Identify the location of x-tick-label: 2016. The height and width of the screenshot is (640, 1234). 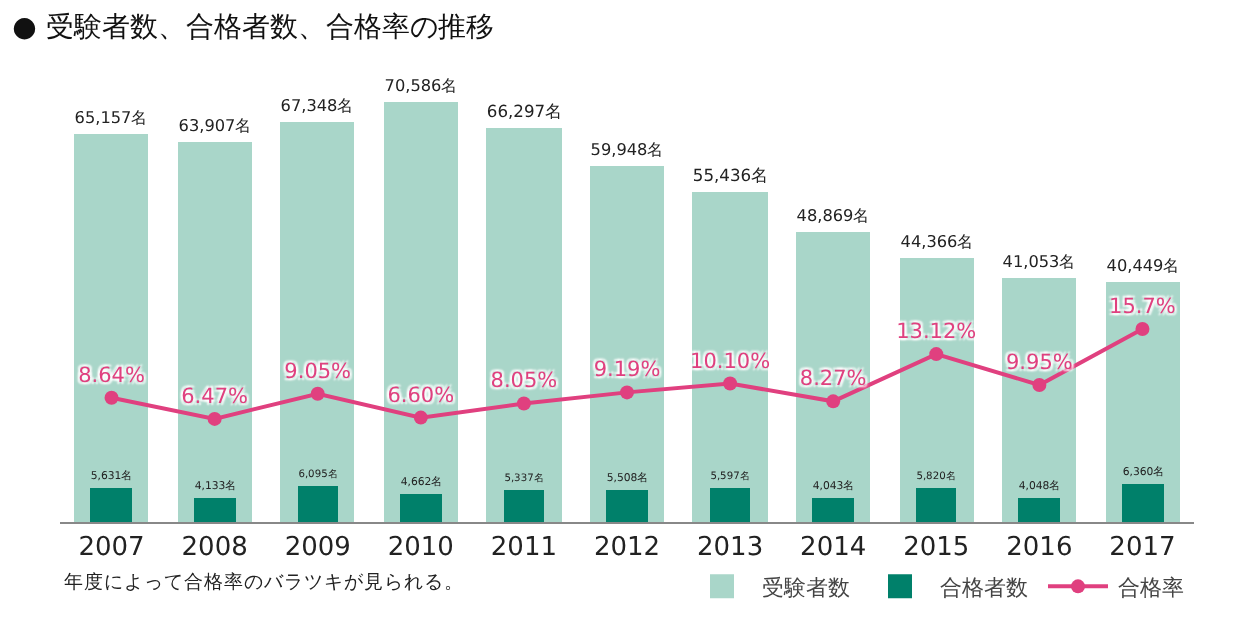
(1039, 548).